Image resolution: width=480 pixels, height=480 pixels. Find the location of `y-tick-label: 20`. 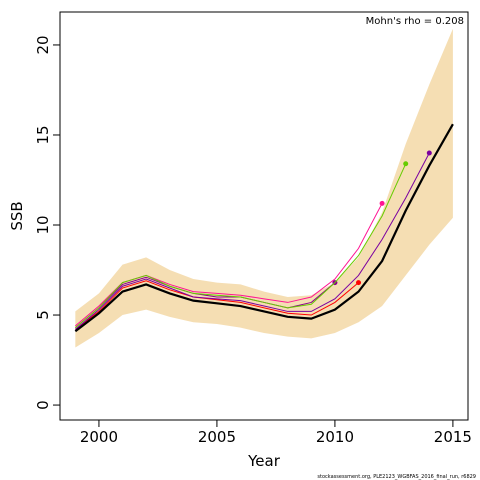

y-tick-label: 20 is located at coordinates (43, 44).